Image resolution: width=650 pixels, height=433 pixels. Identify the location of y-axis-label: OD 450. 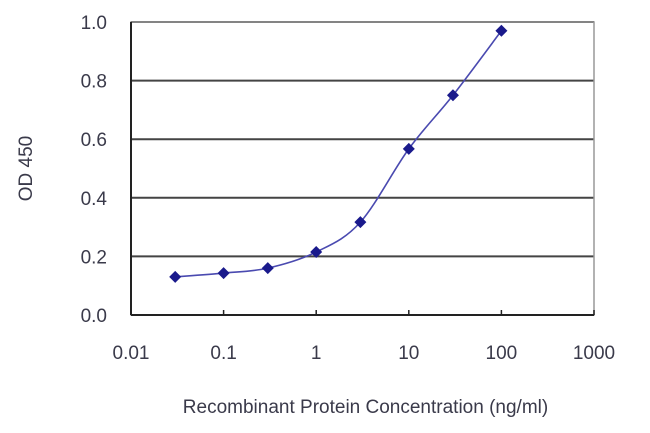
(26, 168).